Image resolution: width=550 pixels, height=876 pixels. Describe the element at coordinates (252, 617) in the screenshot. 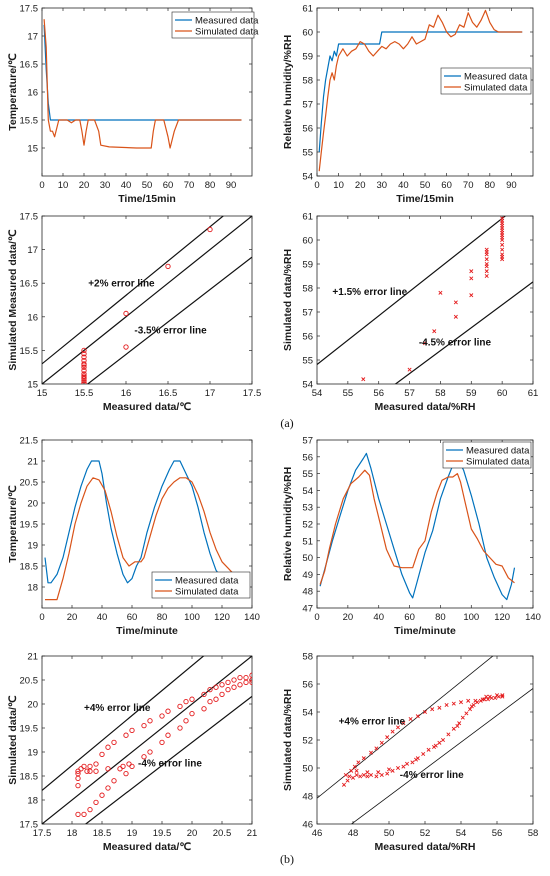

I see `x-tick-label: 140` at that location.